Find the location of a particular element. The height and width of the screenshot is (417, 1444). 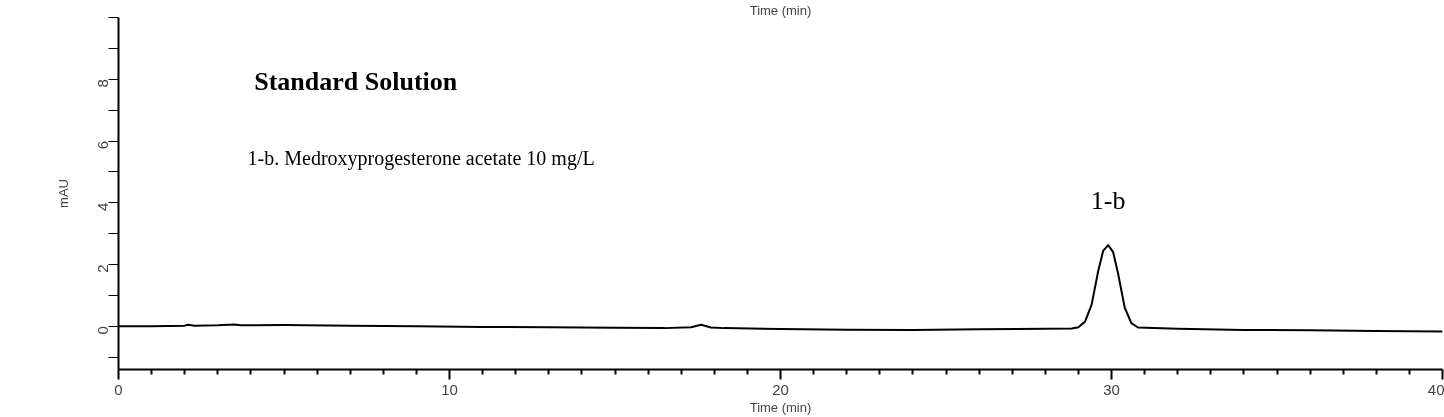

chart-title: Time (min) is located at coordinates (780, 10).